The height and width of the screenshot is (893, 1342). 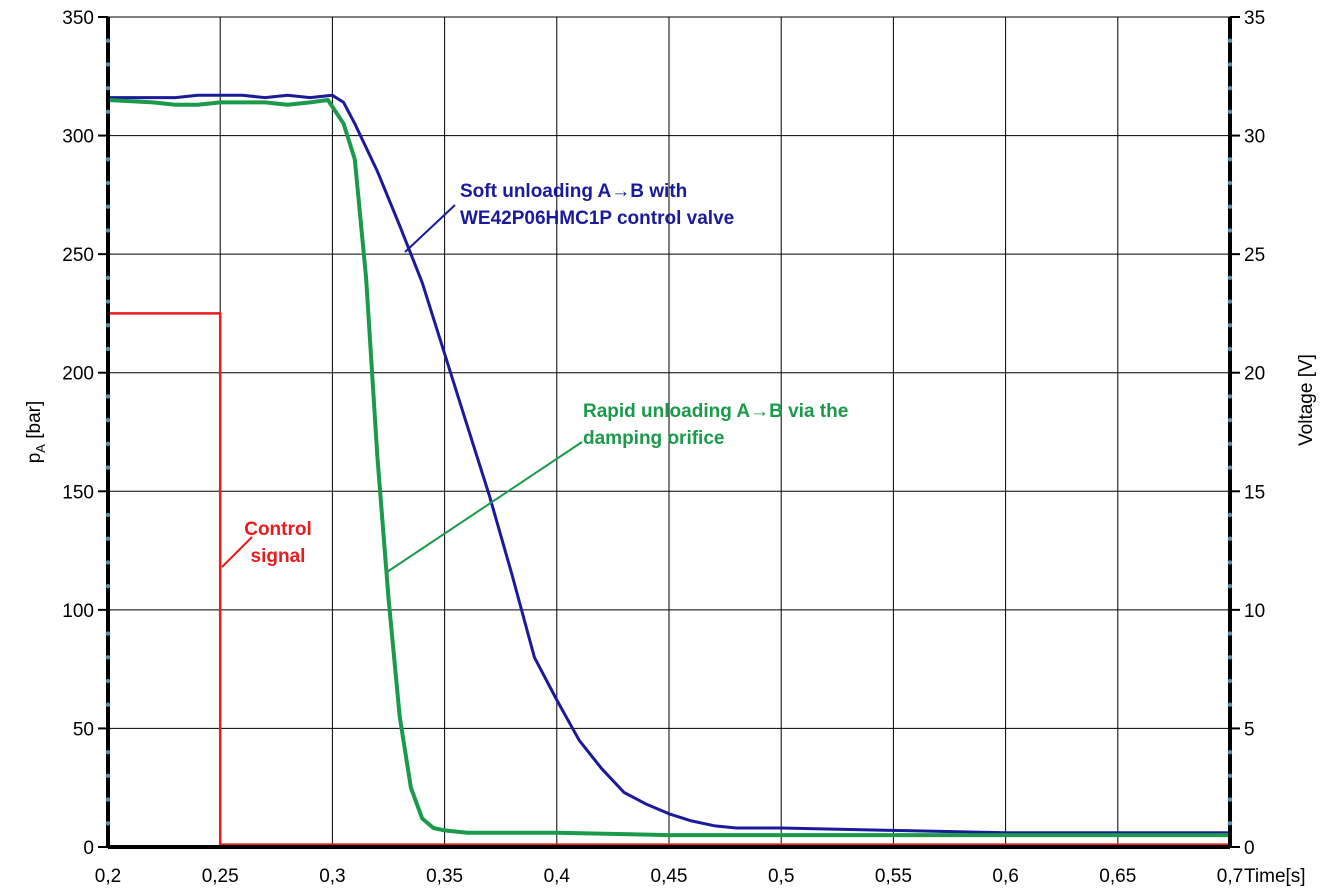 I want to click on y-left-tick-label: 0, so click(x=88, y=848).